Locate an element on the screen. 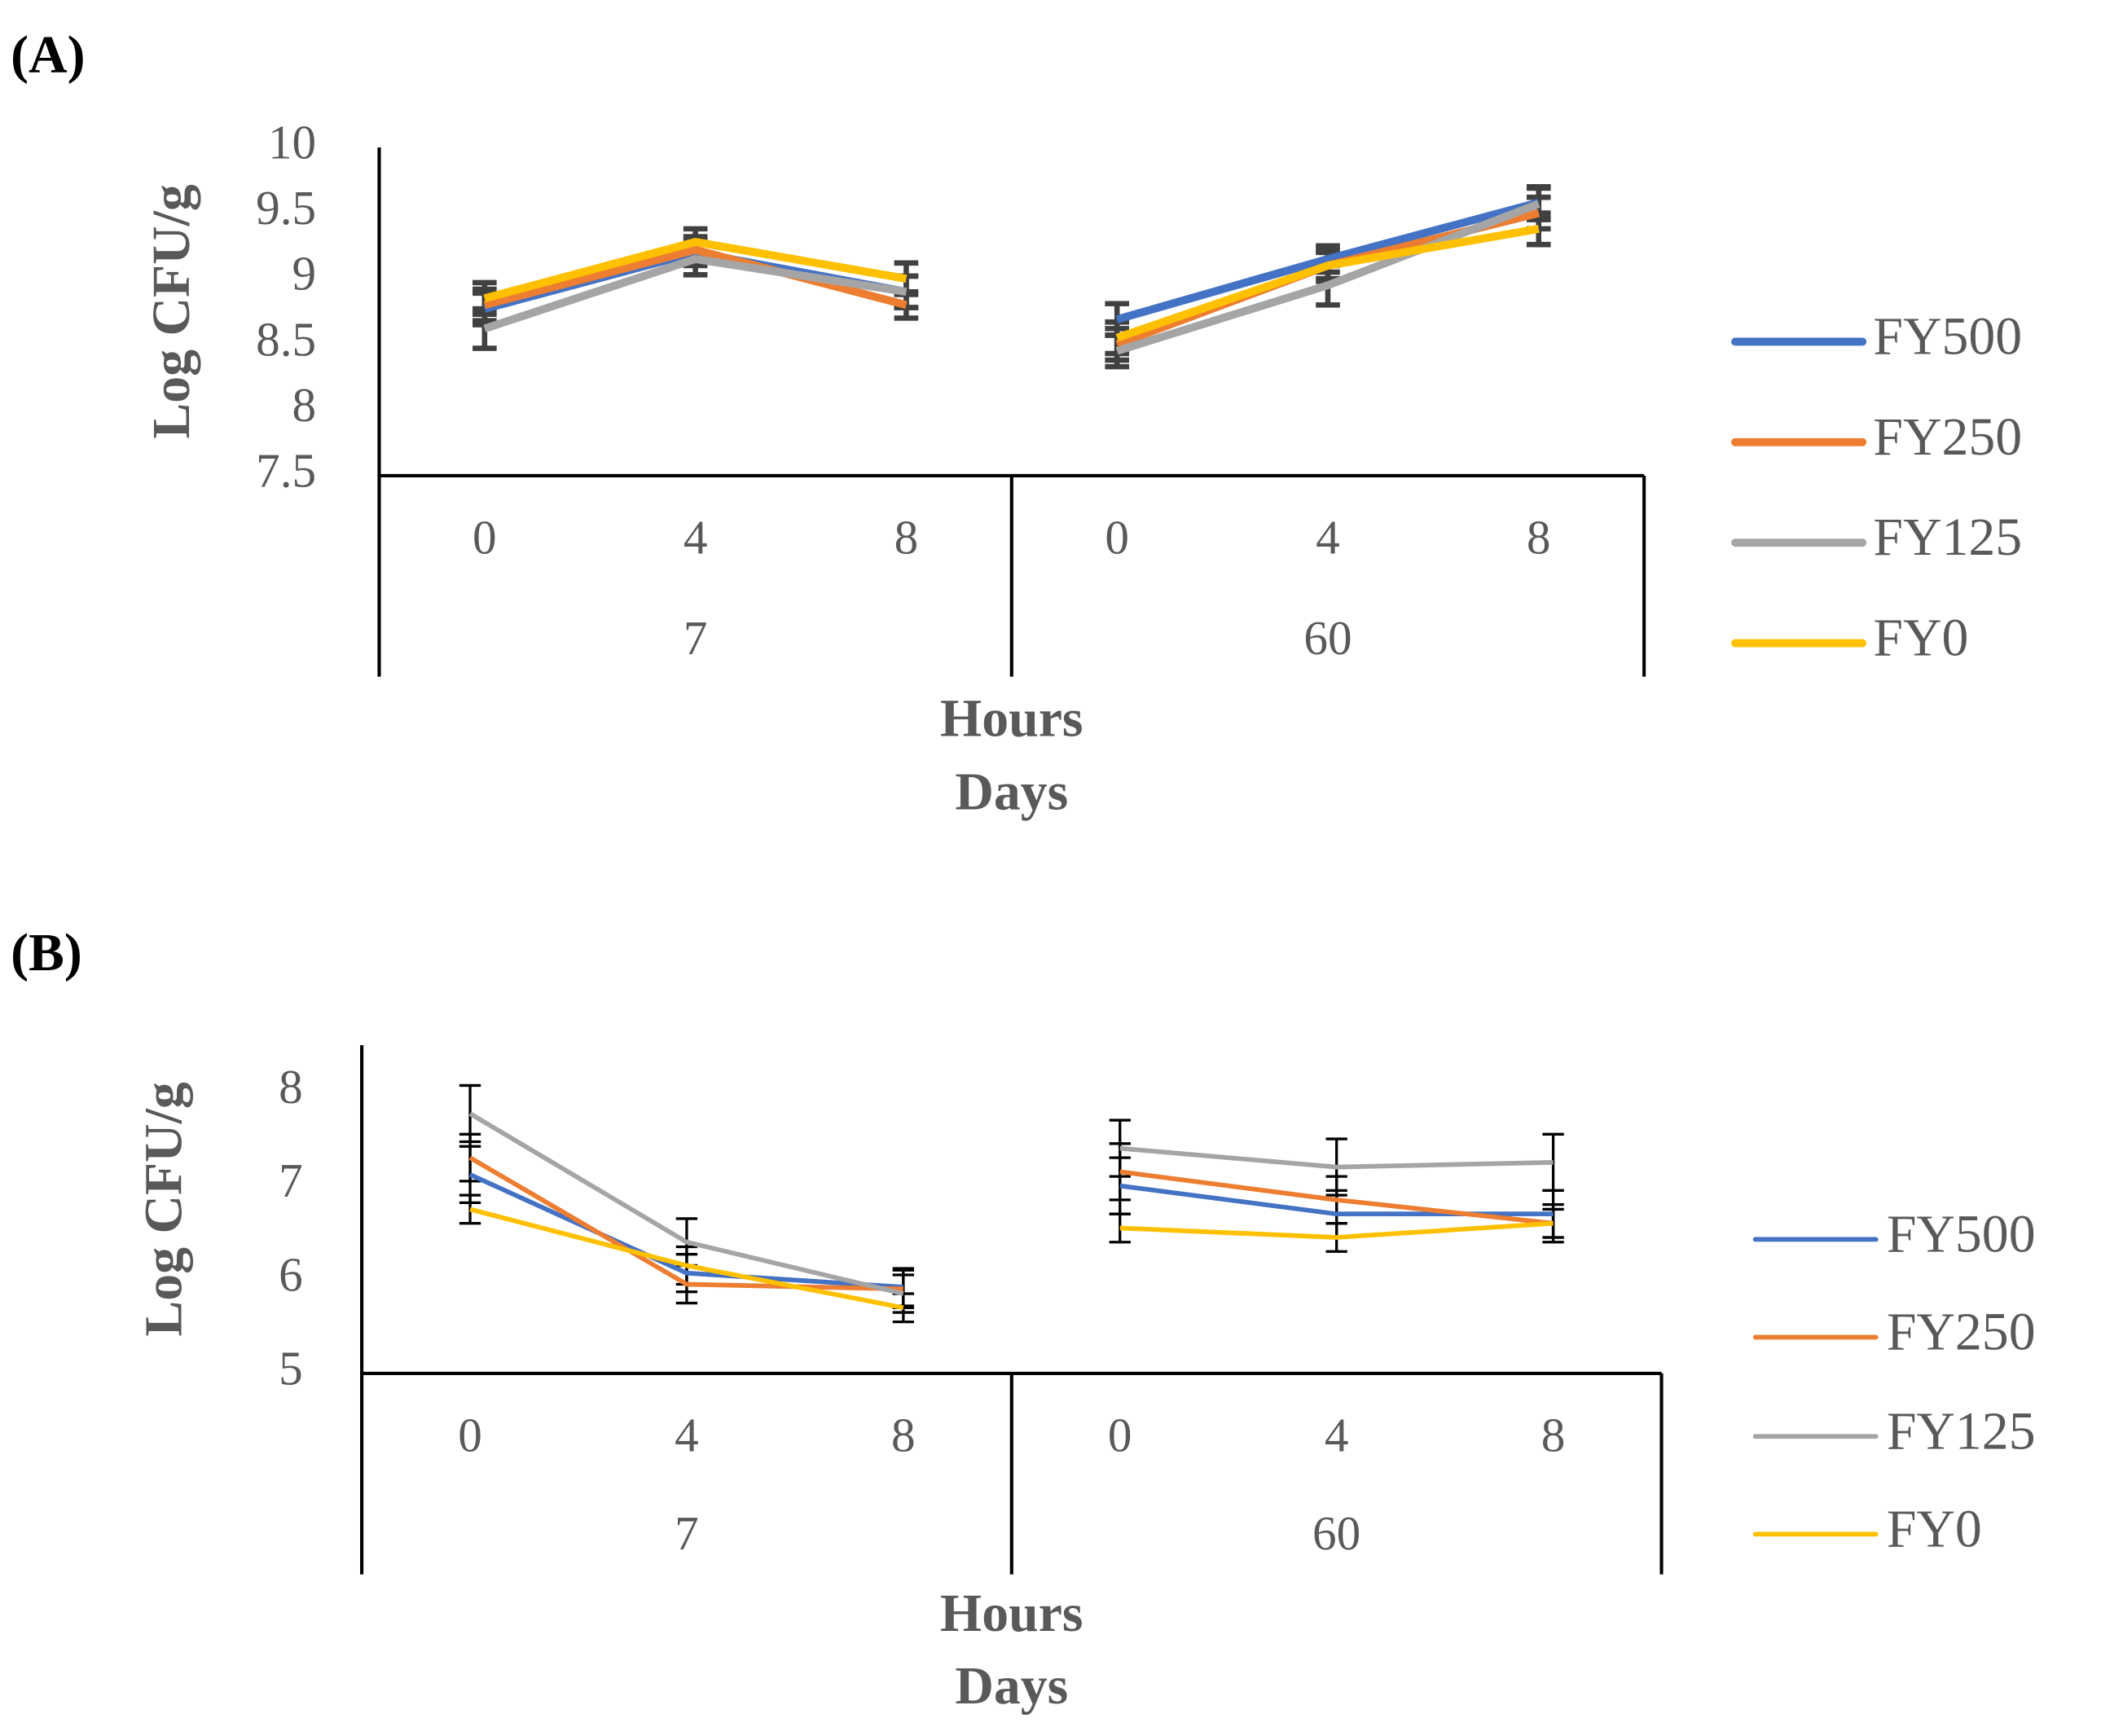 The width and height of the screenshot is (2101, 1736). y-tick-label: 10 is located at coordinates (292, 142).